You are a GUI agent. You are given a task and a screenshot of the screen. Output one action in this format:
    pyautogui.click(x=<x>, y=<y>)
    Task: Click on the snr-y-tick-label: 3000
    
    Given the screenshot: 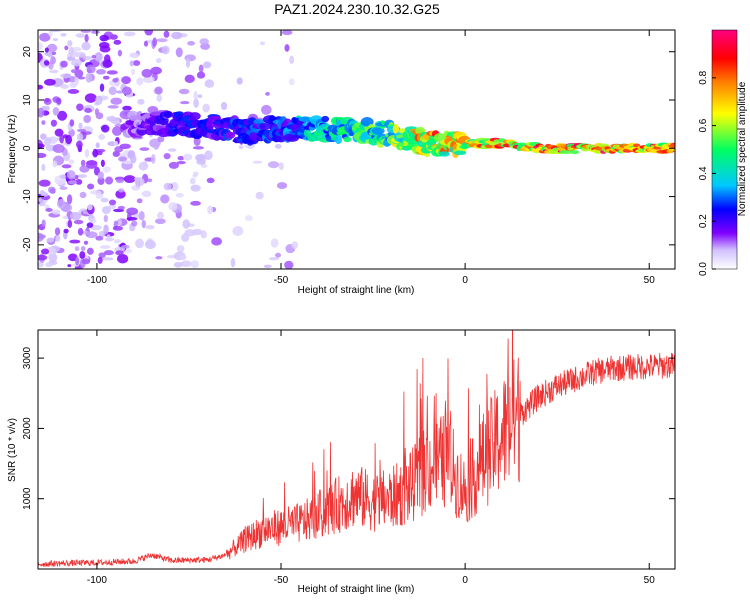 What is the action you would take?
    pyautogui.click(x=27, y=358)
    